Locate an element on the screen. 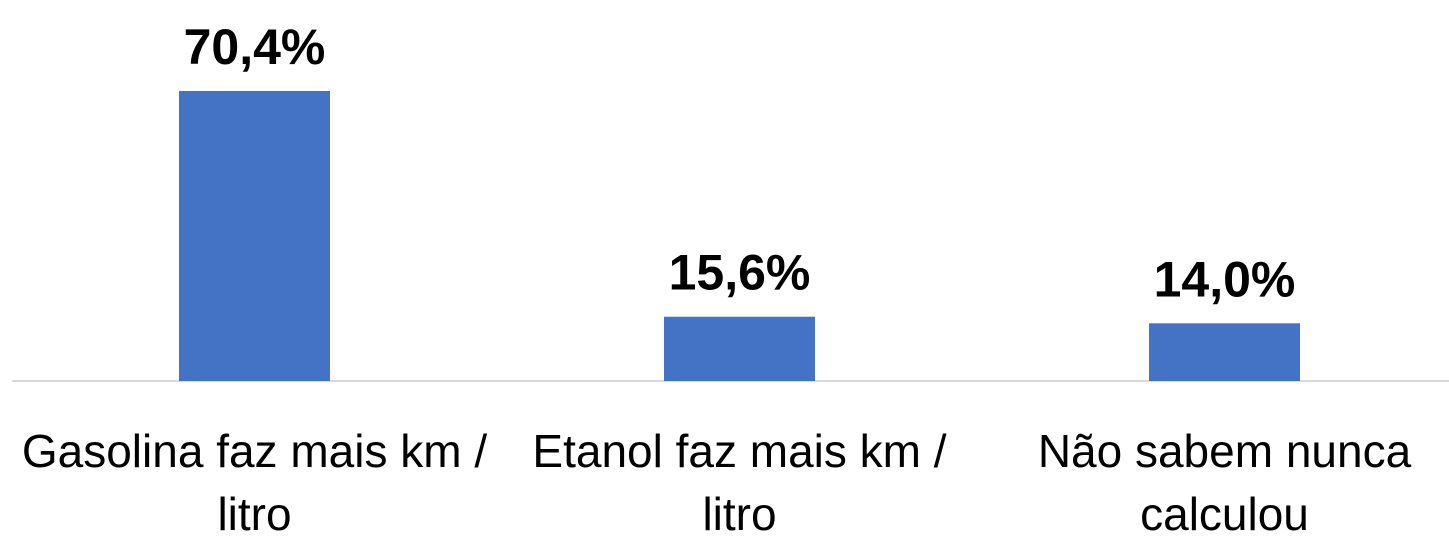 This screenshot has width=1449, height=546. x-tick-label: Não sabem nunca calculou is located at coordinates (1224, 482).